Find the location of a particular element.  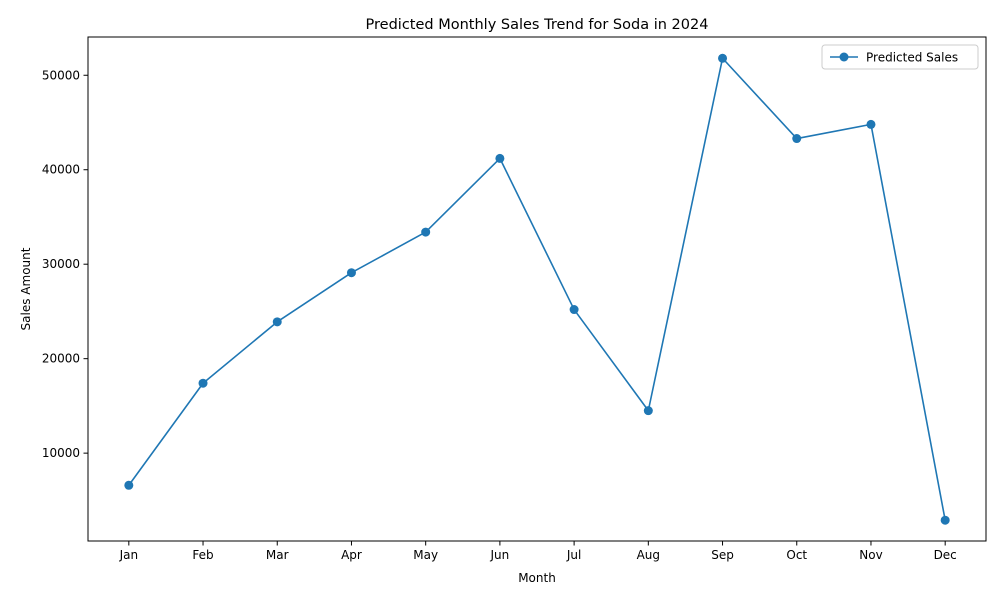

x-tick-label-dec: Dec is located at coordinates (945, 555).